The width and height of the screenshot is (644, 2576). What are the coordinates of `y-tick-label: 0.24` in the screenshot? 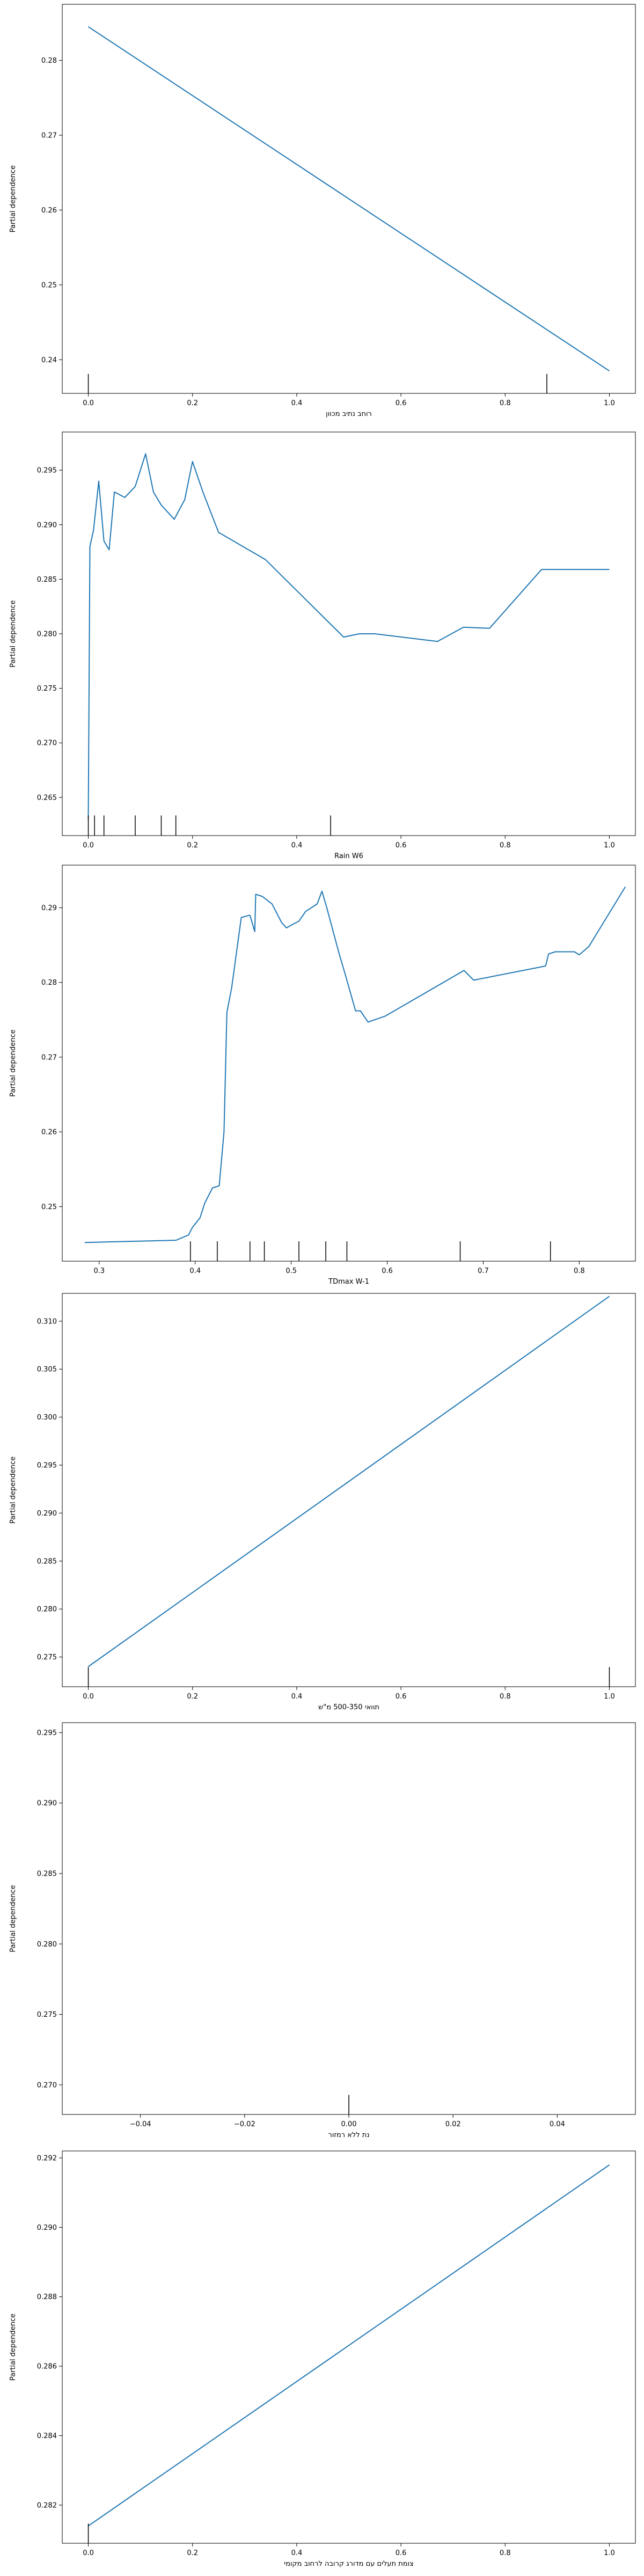 It's located at (49, 360).